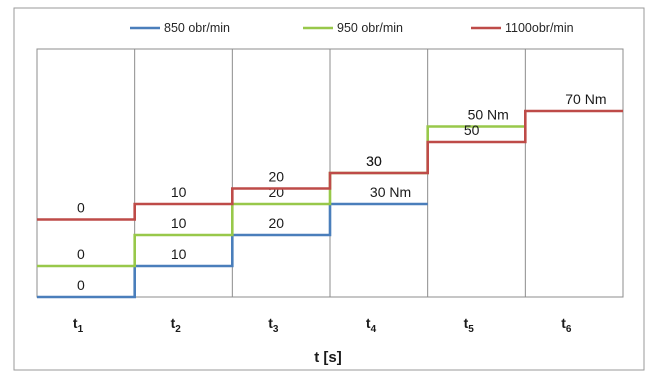 The height and width of the screenshot is (376, 657). Describe the element at coordinates (81, 329) in the screenshot. I see `tick-subscript: 1` at that location.